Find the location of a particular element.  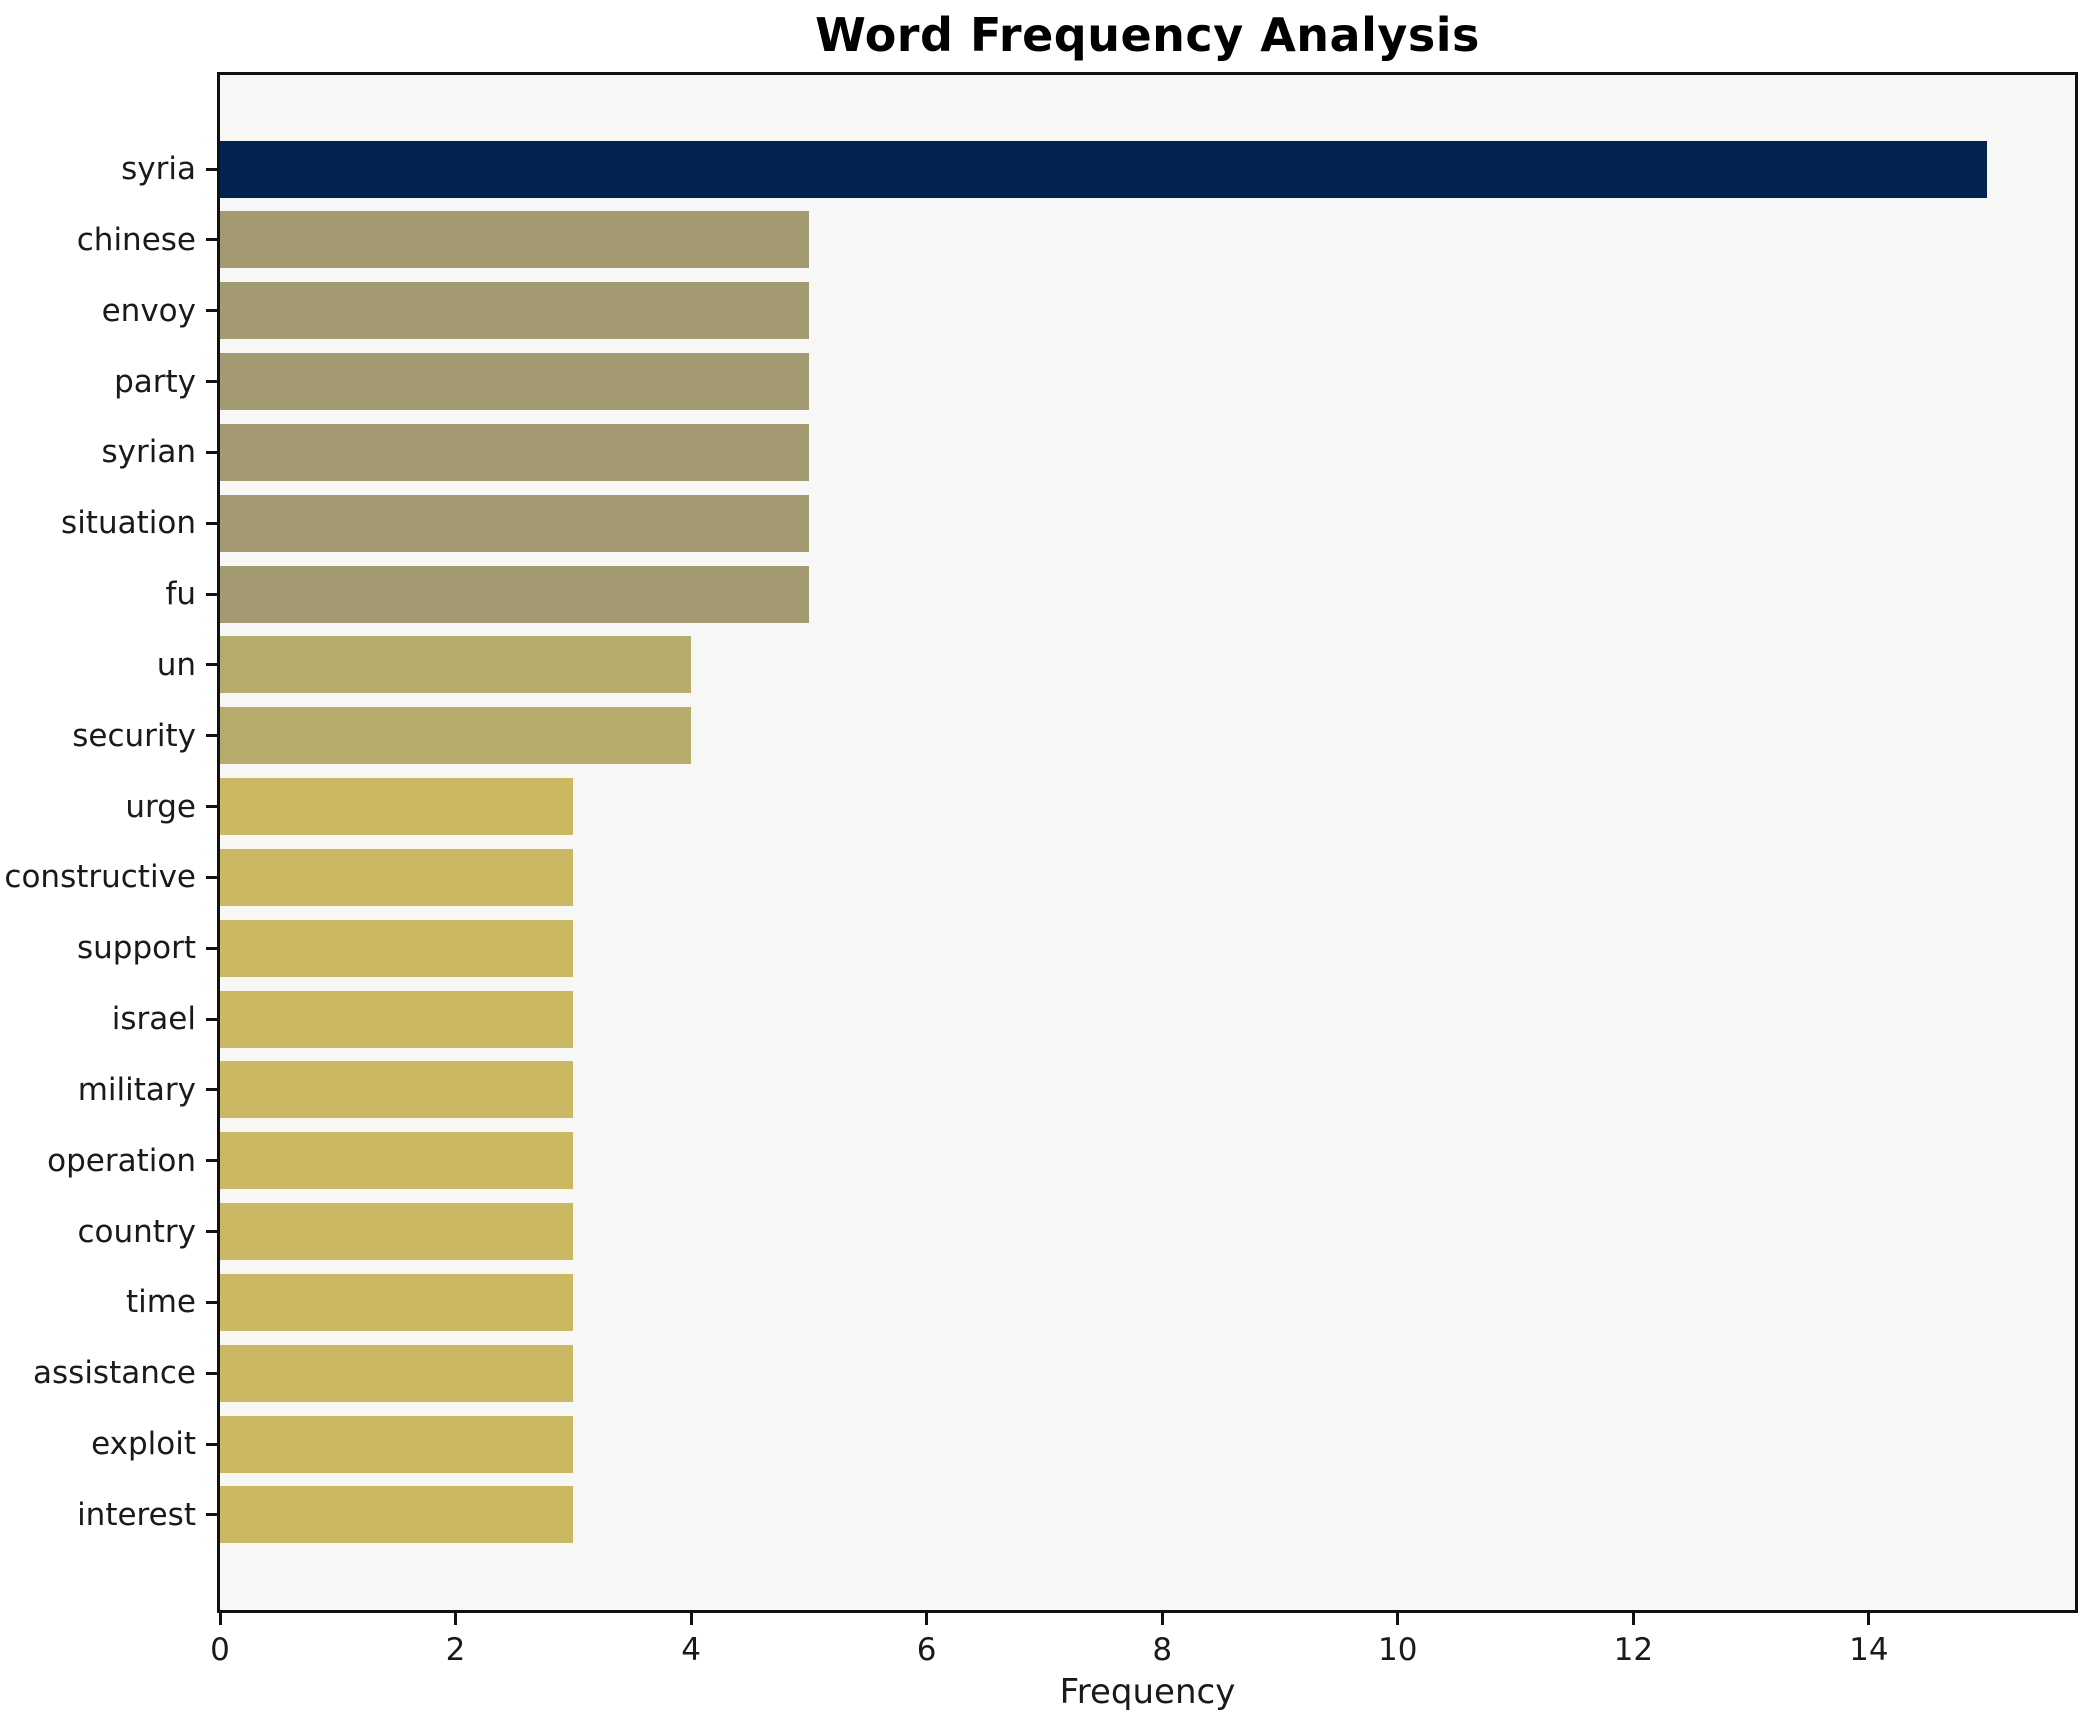

bar-assistance is located at coordinates (397, 1373).